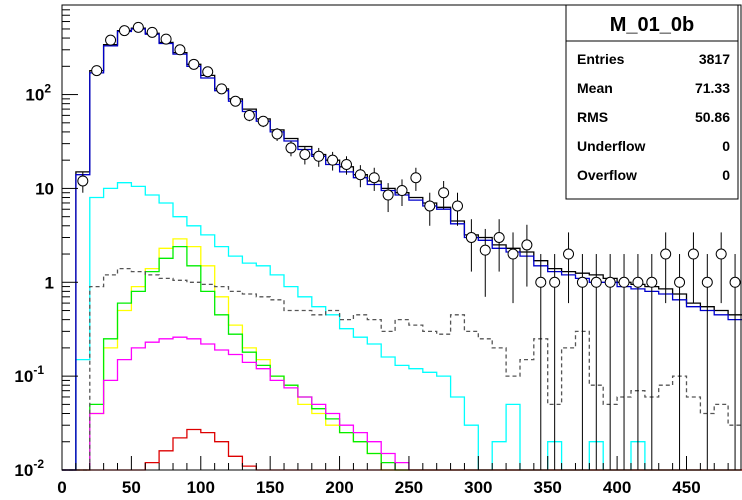 Image resolution: width=742 pixels, height=500 pixels. Describe the element at coordinates (61, 487) in the screenshot. I see `x-tick-label: 0` at that location.